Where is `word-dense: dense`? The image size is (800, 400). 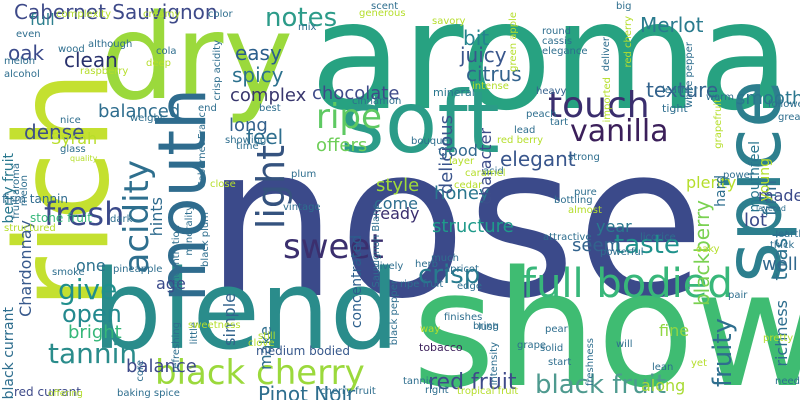
word-dense: dense is located at coordinates (54, 132).